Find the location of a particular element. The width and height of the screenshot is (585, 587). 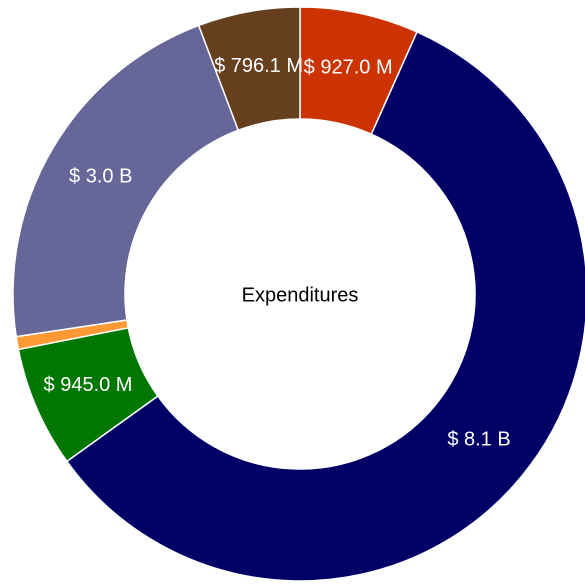

data-label: $ 945.0 M is located at coordinates (88, 385).